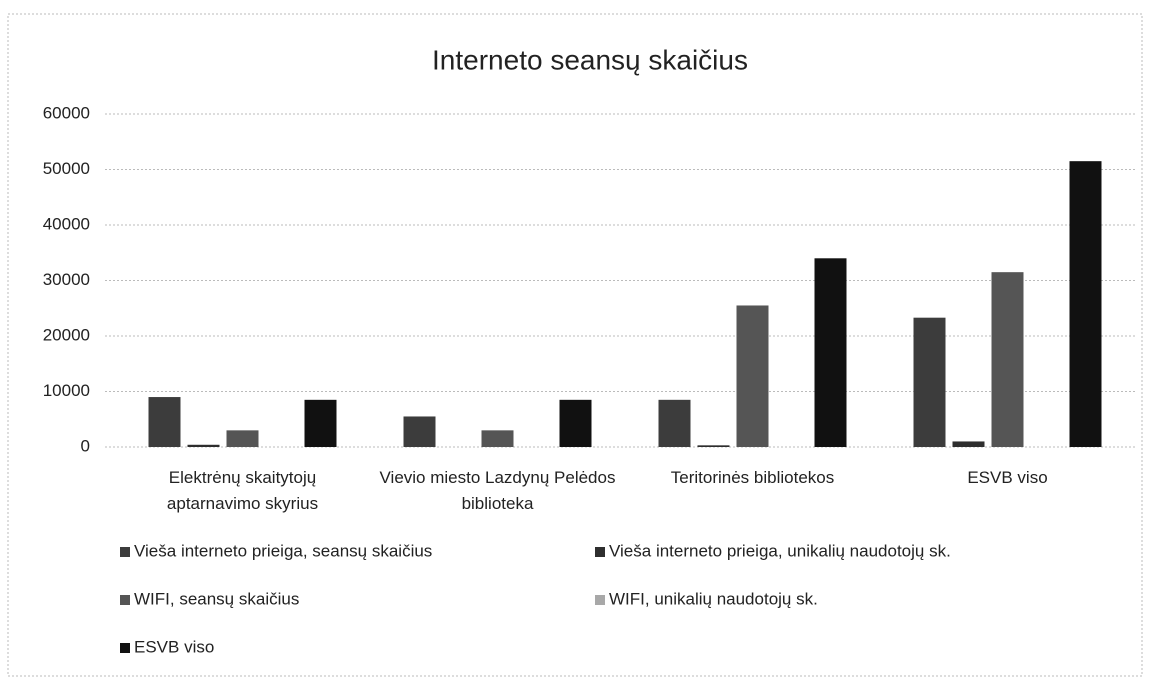 The image size is (1149, 681). I want to click on chart-title: Interneto seansų skaičius, so click(590, 59).